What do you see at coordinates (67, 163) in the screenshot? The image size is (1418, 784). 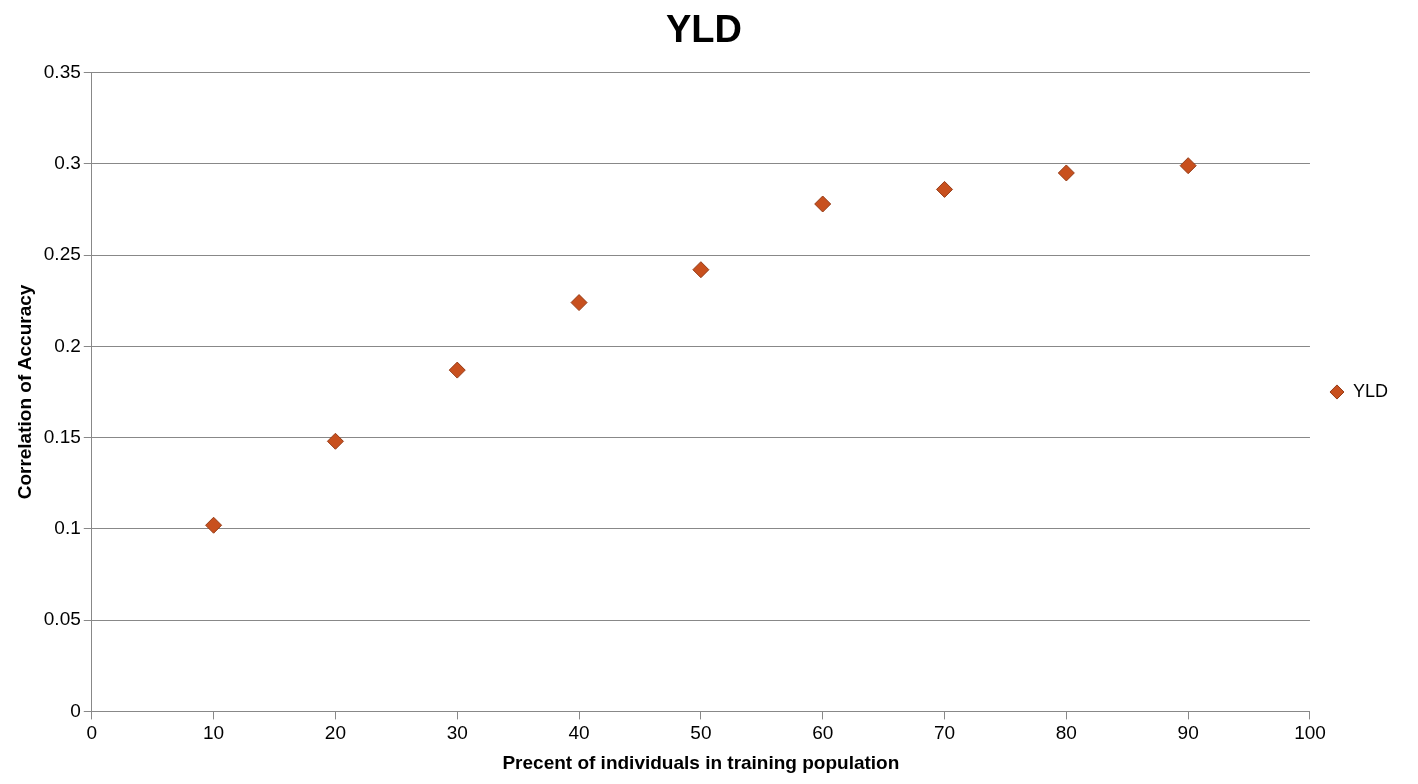 I see `y-tick-label: 0.3` at bounding box center [67, 163].